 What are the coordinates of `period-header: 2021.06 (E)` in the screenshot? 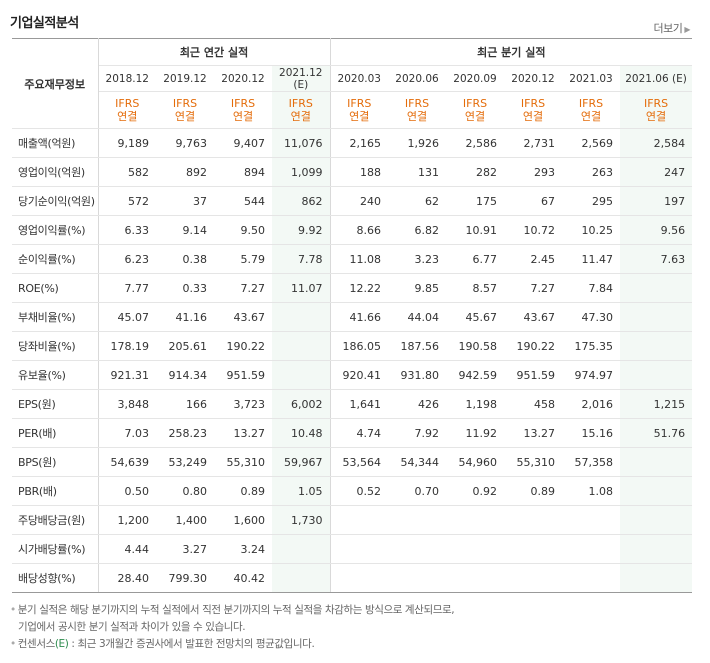 It's located at (656, 78).